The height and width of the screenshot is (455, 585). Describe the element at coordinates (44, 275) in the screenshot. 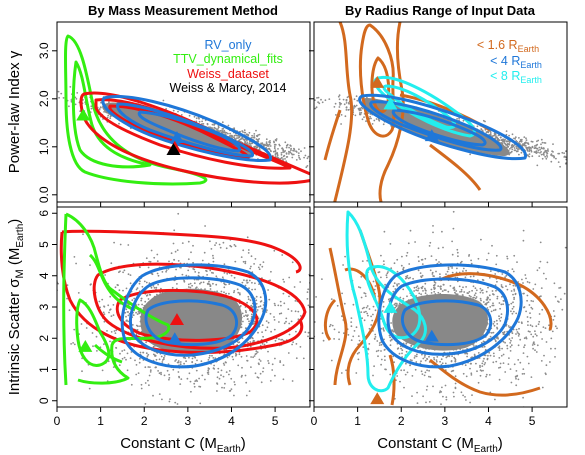

I see `y-tick-label: 4` at that location.